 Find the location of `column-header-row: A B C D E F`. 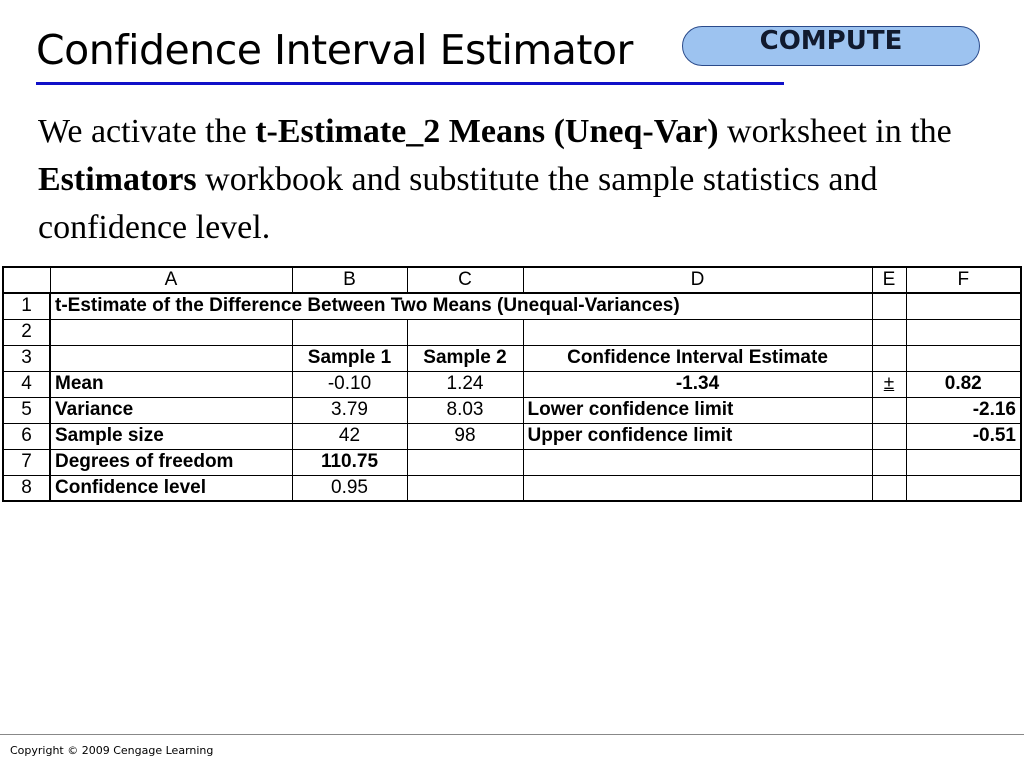

column-header-row: A B C D E F is located at coordinates (512, 280).